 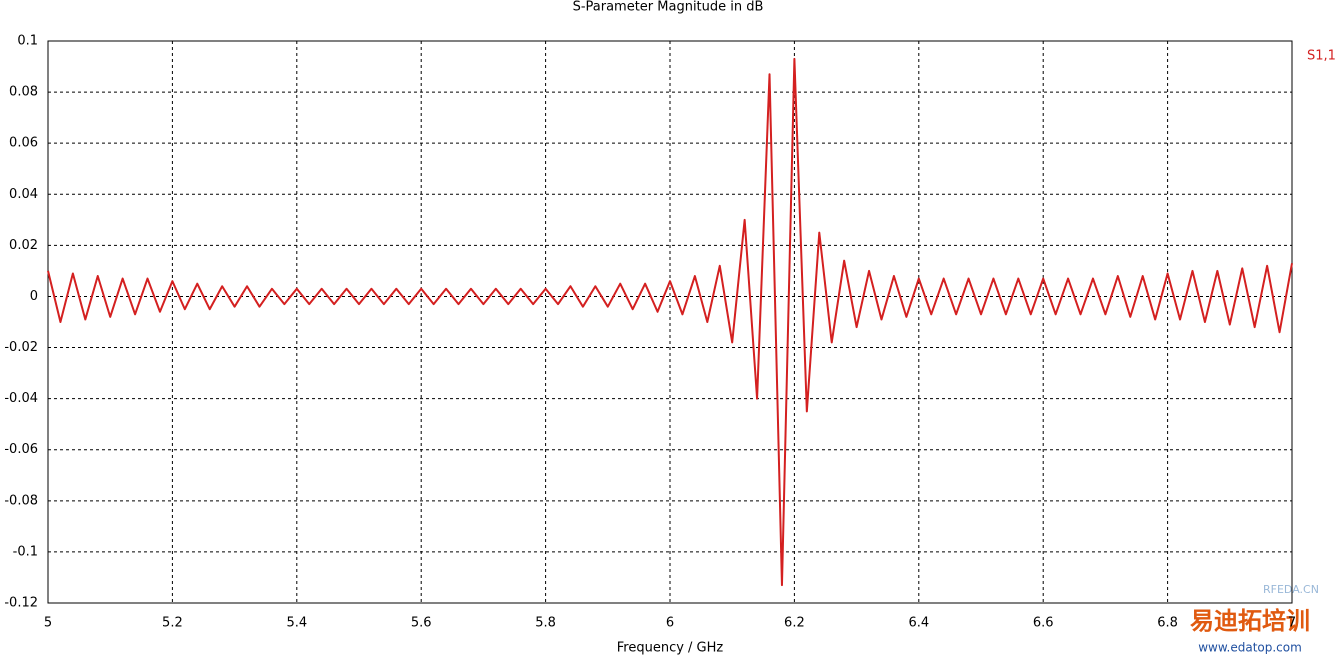 I want to click on chart-title: S-Parameter Magnitude in dB, so click(x=668, y=7).